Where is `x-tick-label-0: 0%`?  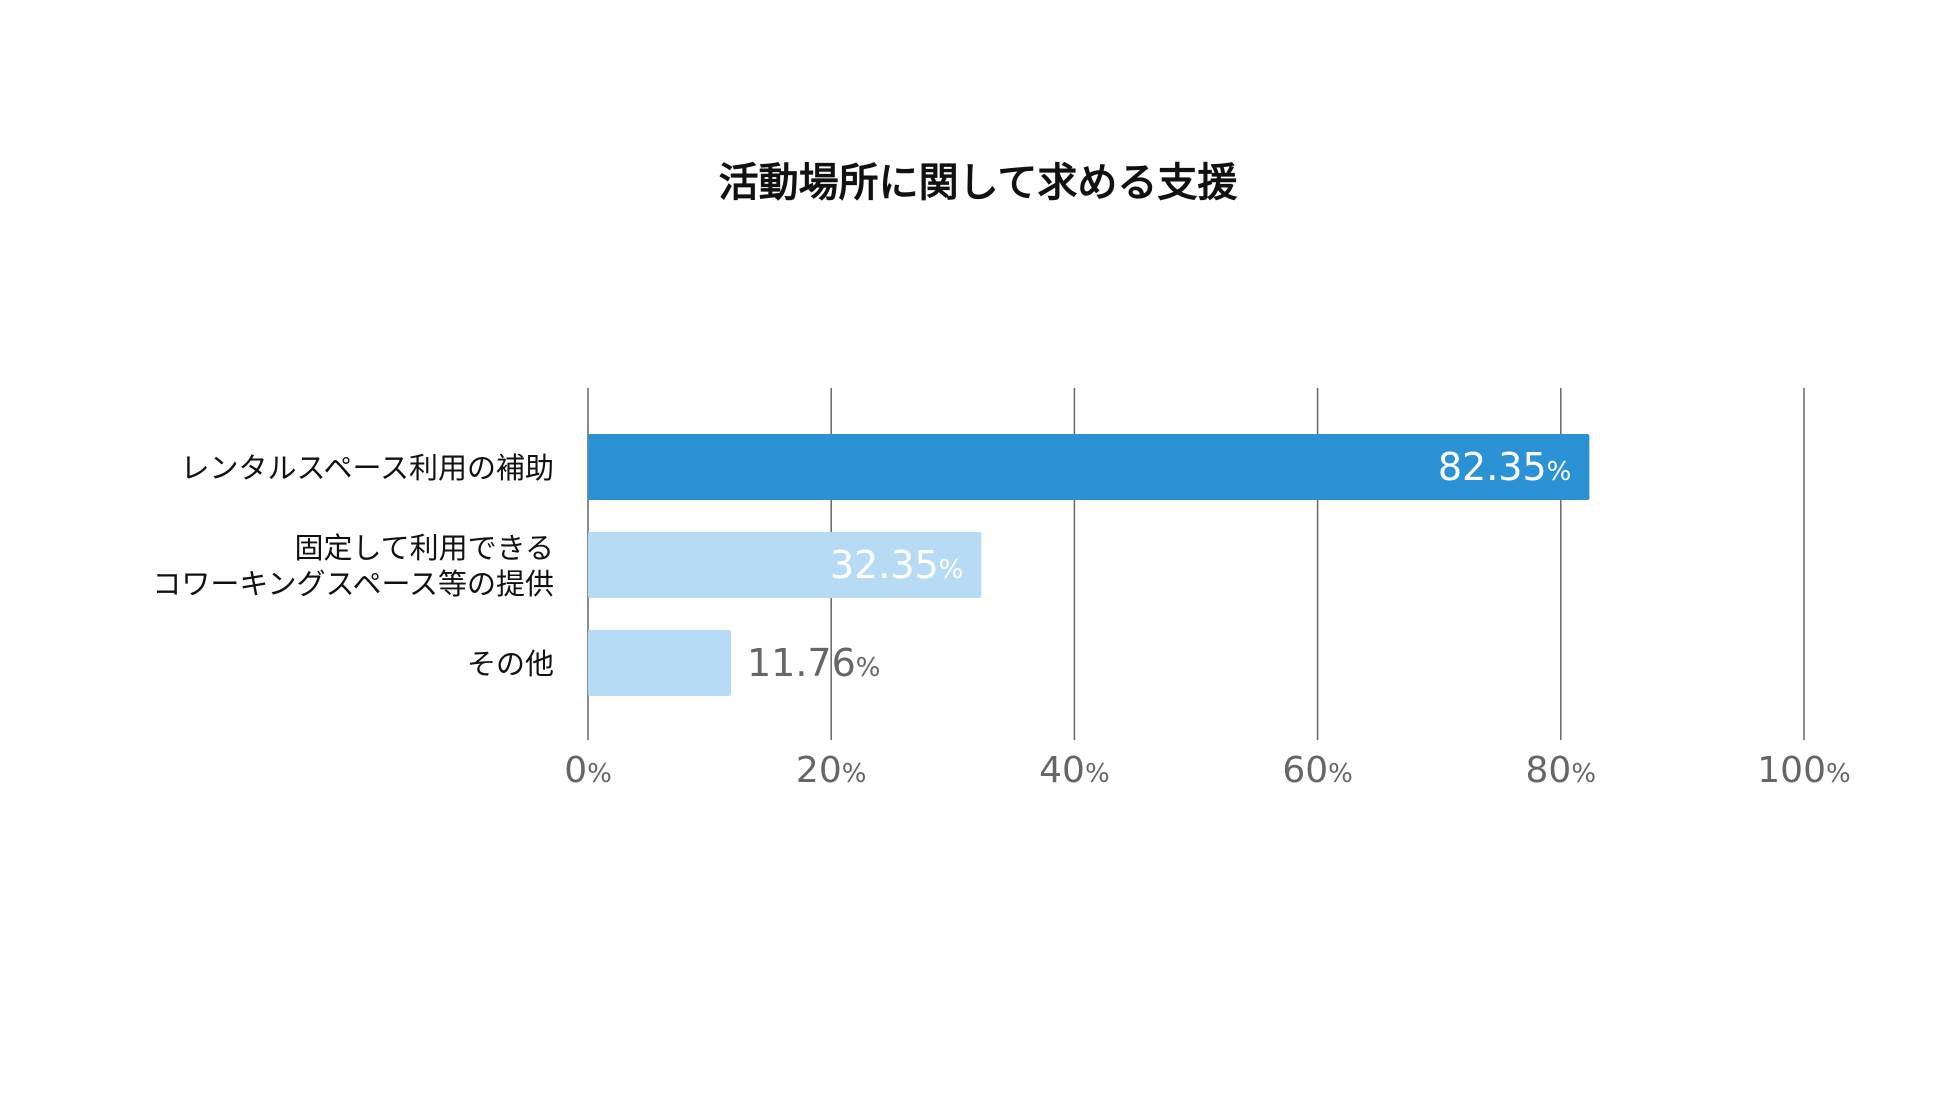 x-tick-label-0: 0% is located at coordinates (588, 770).